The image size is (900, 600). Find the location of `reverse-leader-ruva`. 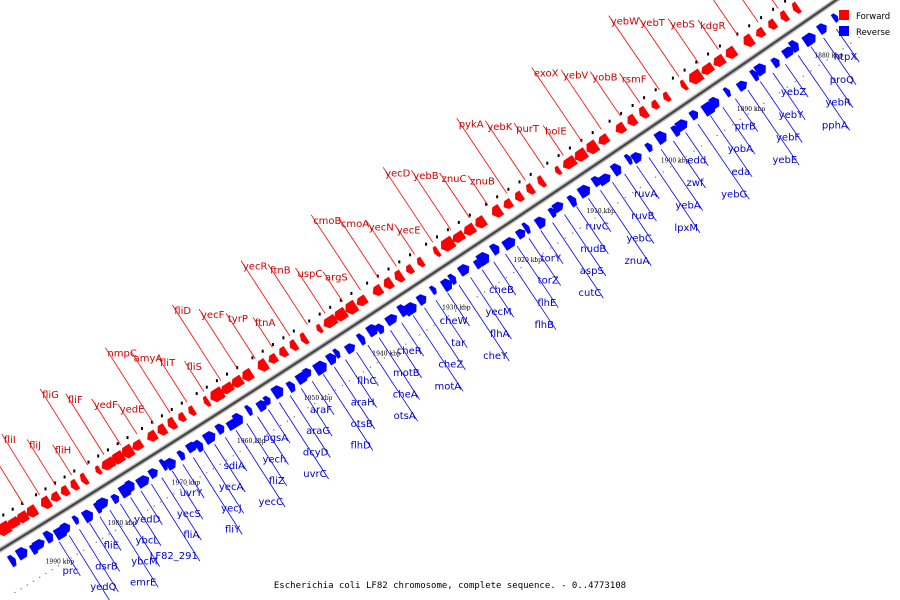

reverse-leader-ruva is located at coordinates (648, 182).